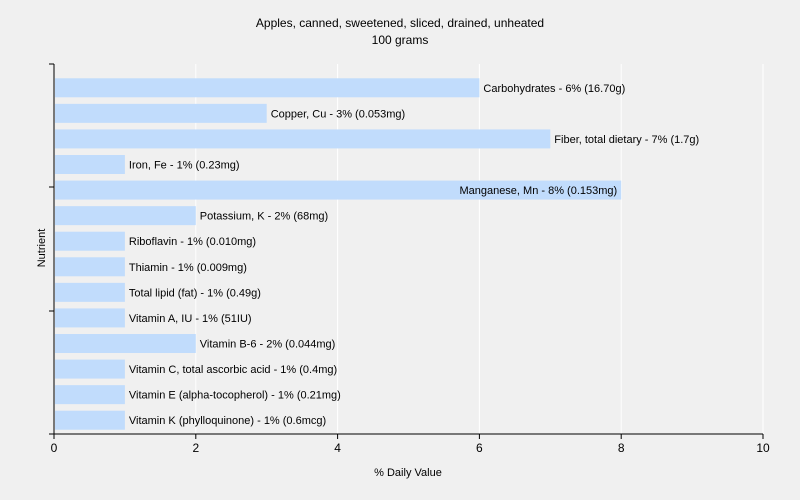 This screenshot has height=500, width=800. I want to click on bar-label: Fiber, total dietary - 7% (1.7g), so click(626, 140).